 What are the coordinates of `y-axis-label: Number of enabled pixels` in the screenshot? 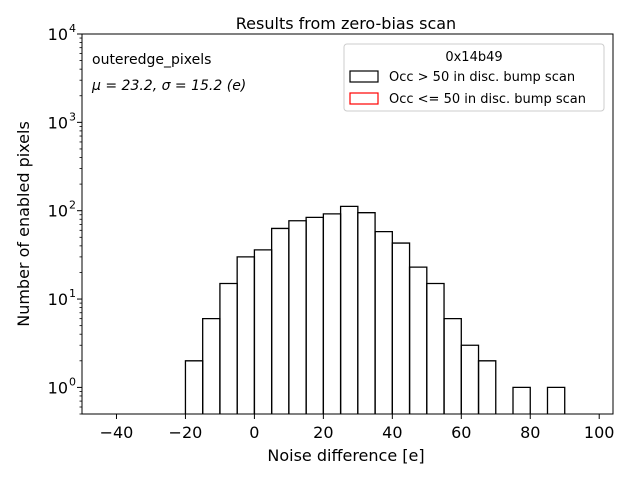 It's located at (23, 224).